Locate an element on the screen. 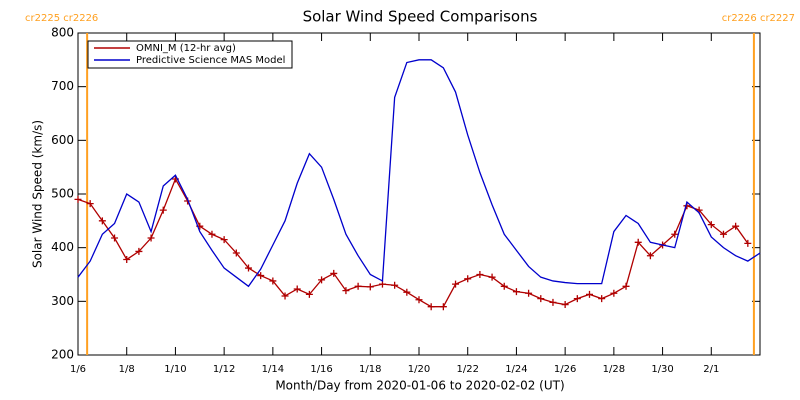 The width and height of the screenshot is (800, 400). x-tick-label: 1/8 is located at coordinates (127, 369).